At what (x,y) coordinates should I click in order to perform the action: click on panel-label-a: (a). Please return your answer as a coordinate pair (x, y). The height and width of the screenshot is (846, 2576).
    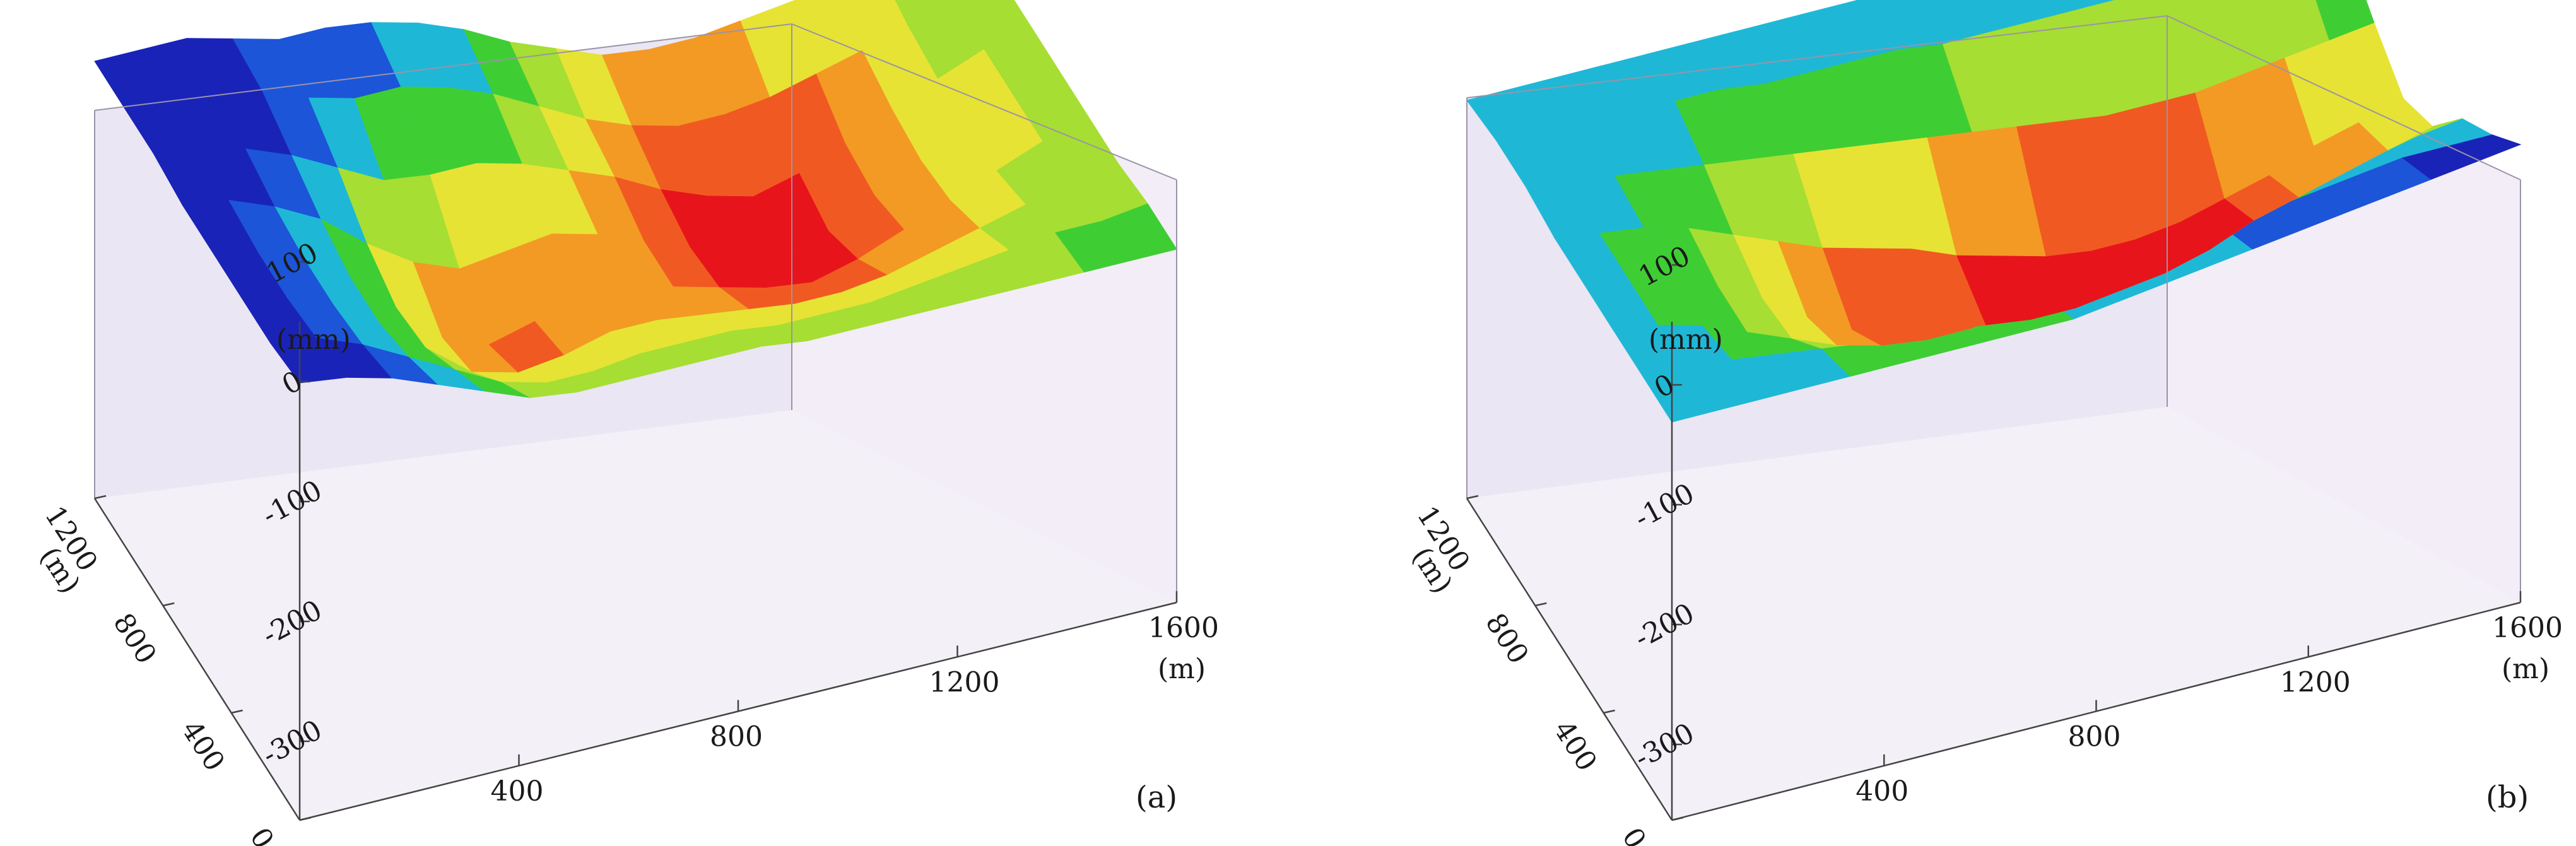
    Looking at the image, I should click on (1156, 797).